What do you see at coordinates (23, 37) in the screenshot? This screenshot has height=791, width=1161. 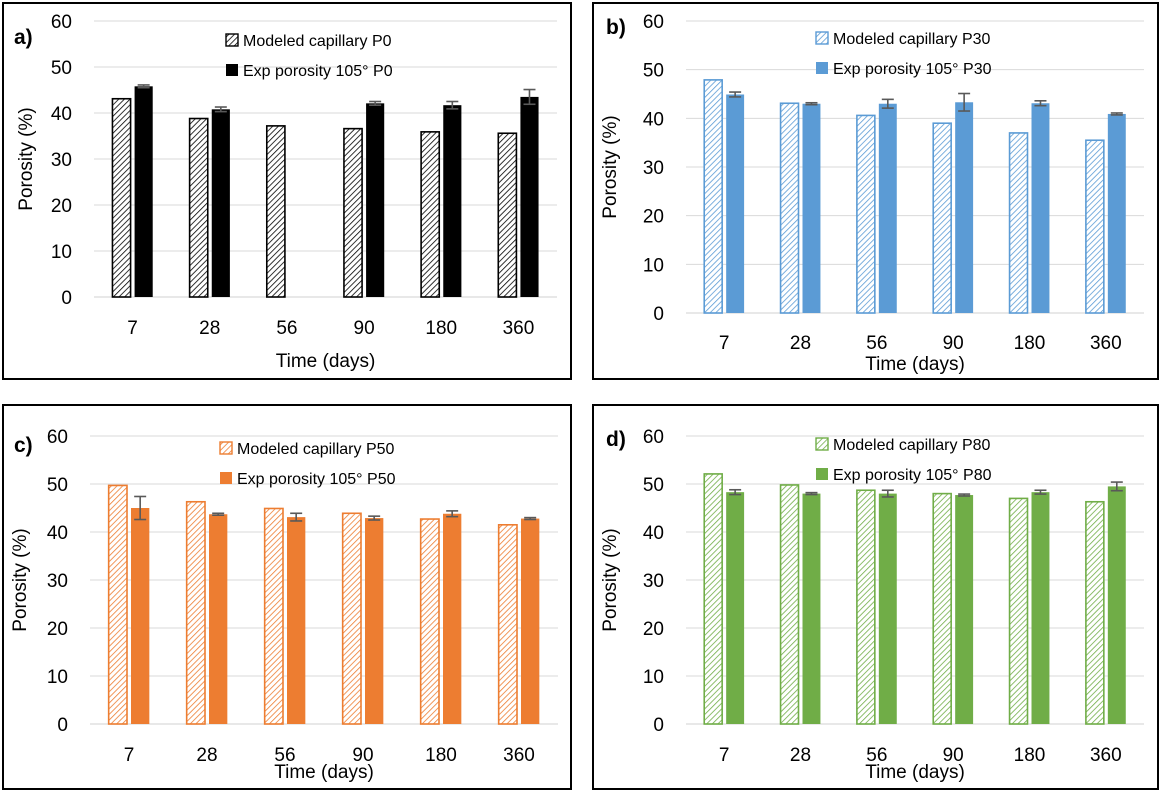 I see `panel-label: a)` at bounding box center [23, 37].